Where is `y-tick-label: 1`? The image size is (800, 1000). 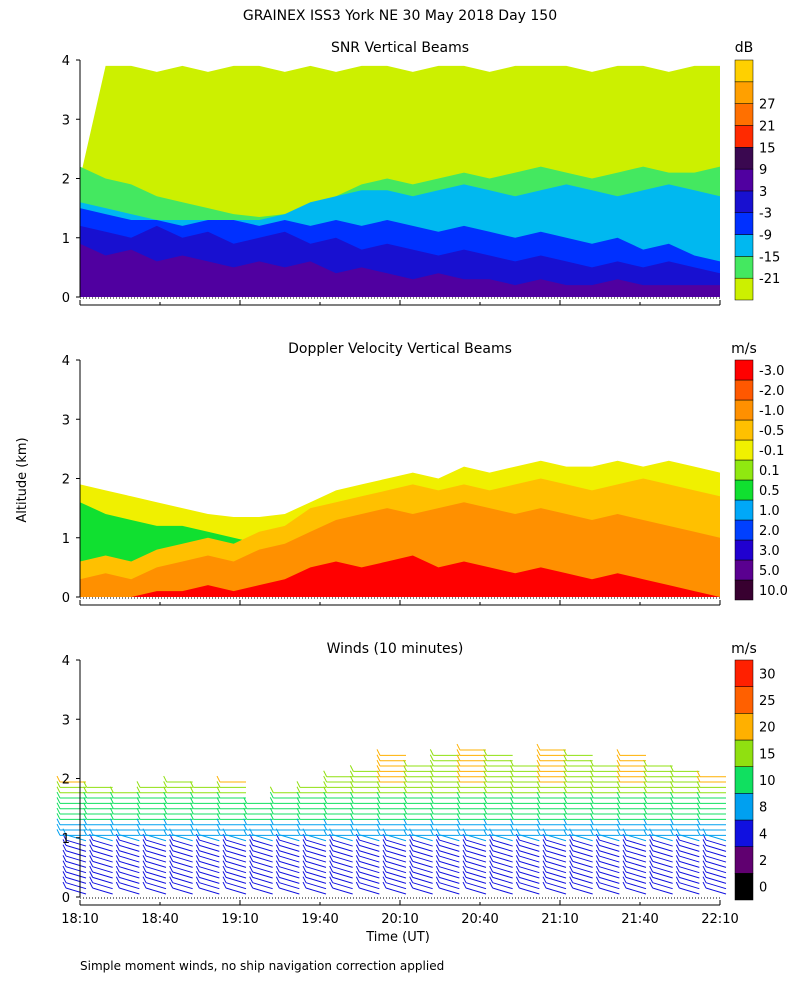 y-tick-label: 1 is located at coordinates (66, 839).